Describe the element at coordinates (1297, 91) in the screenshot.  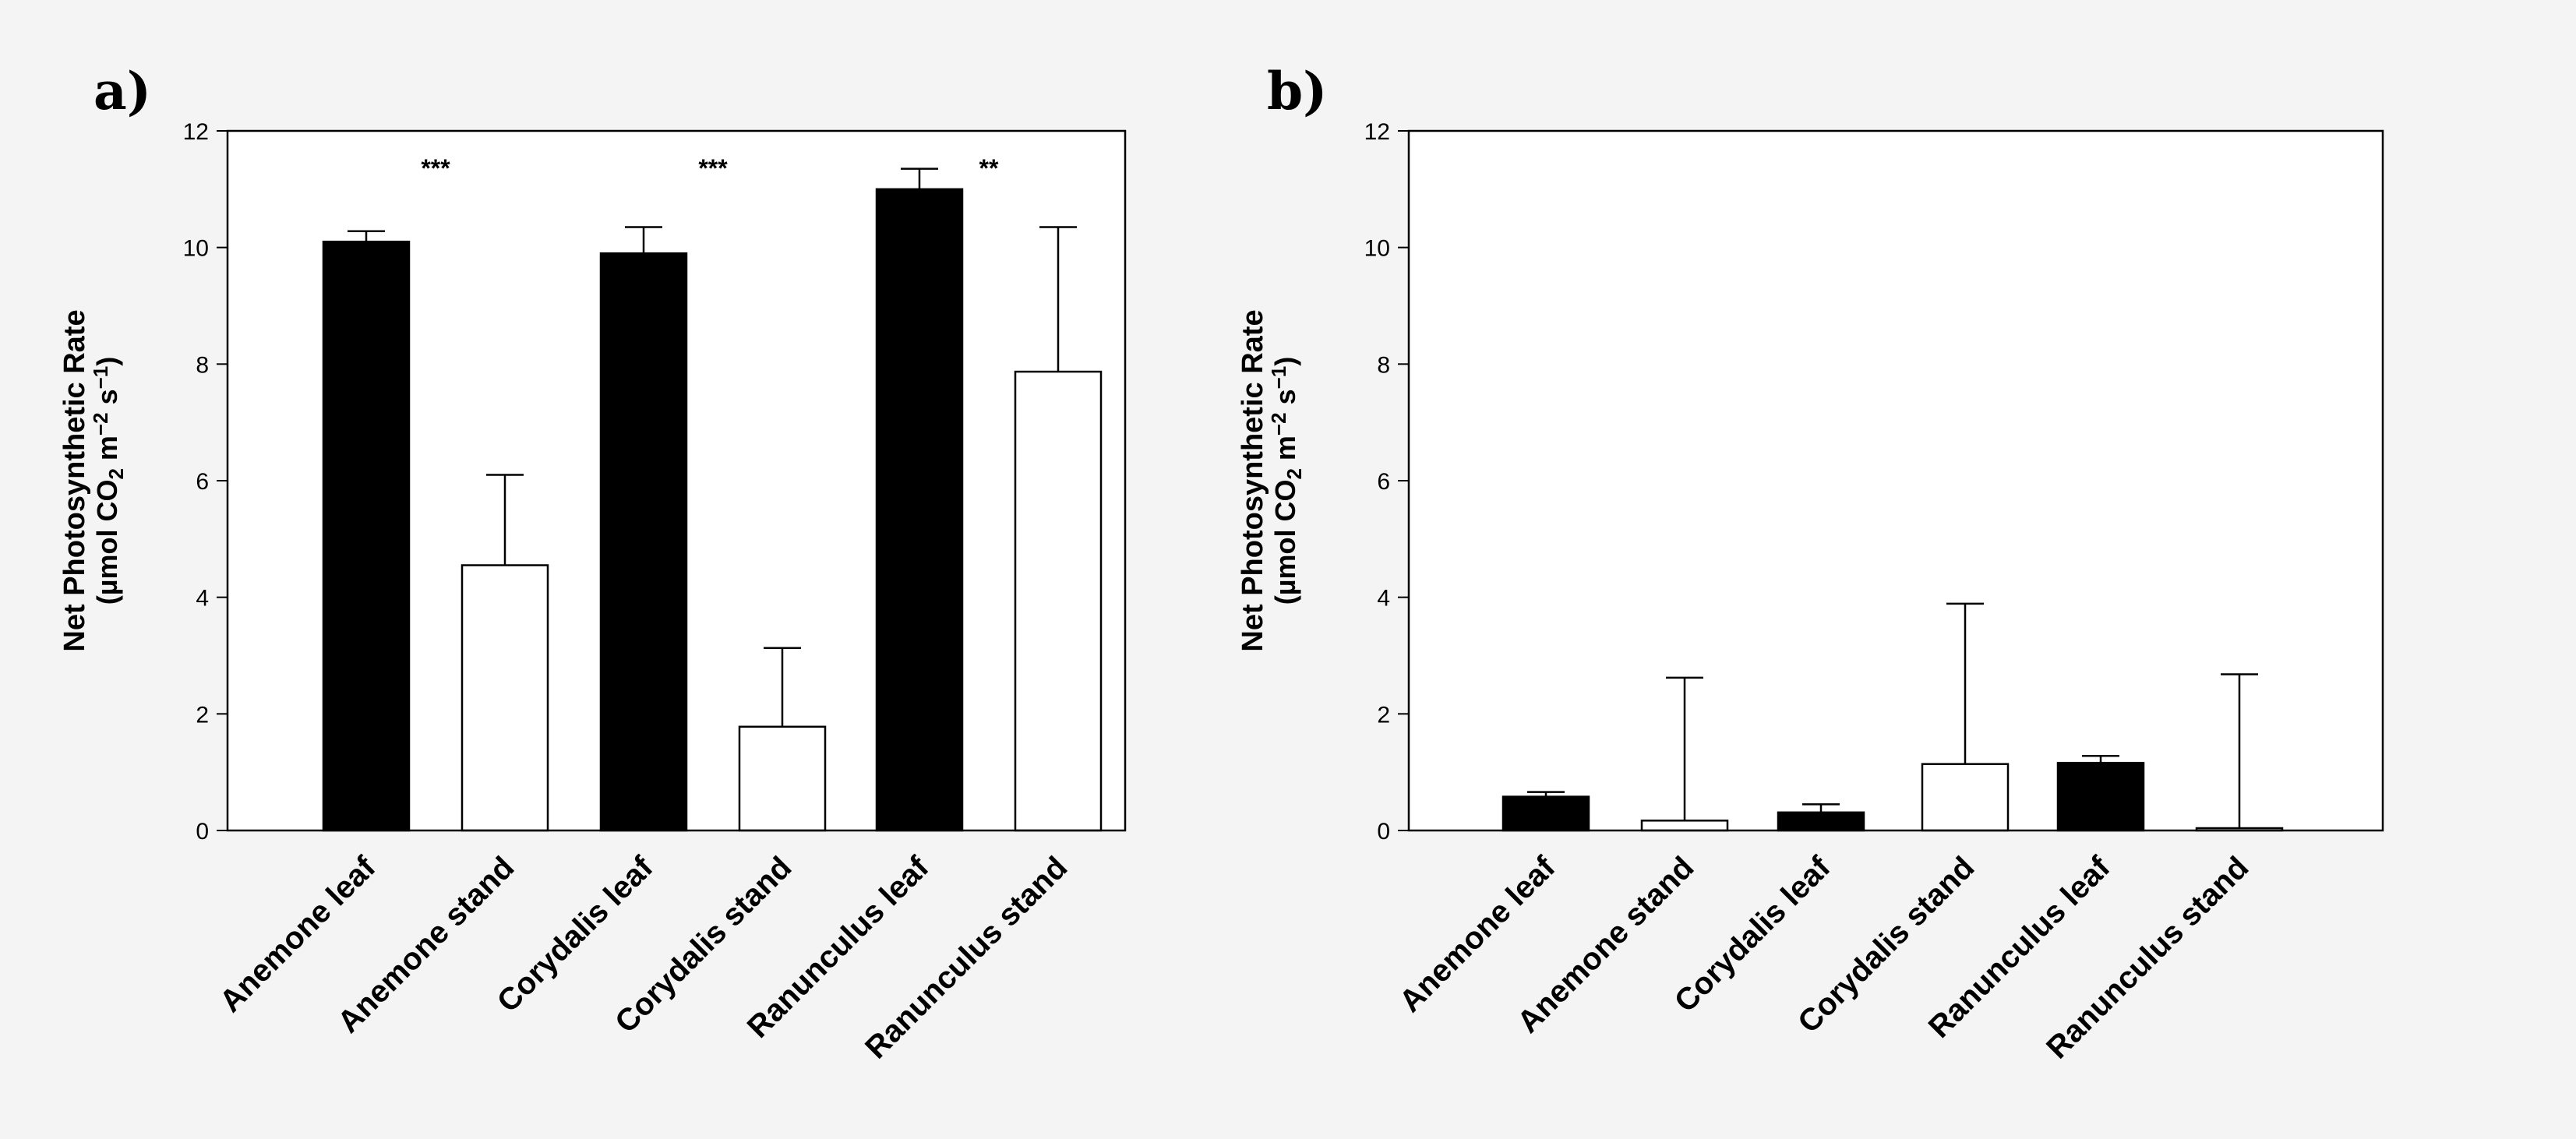
I see `panel-label: b)` at that location.